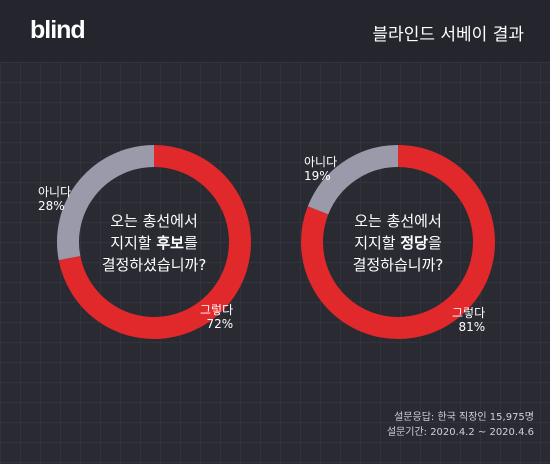 The width and height of the screenshot is (550, 464). I want to click on footer-respondents: 설문응답: 한국 직장인 15,975명, so click(464, 417).